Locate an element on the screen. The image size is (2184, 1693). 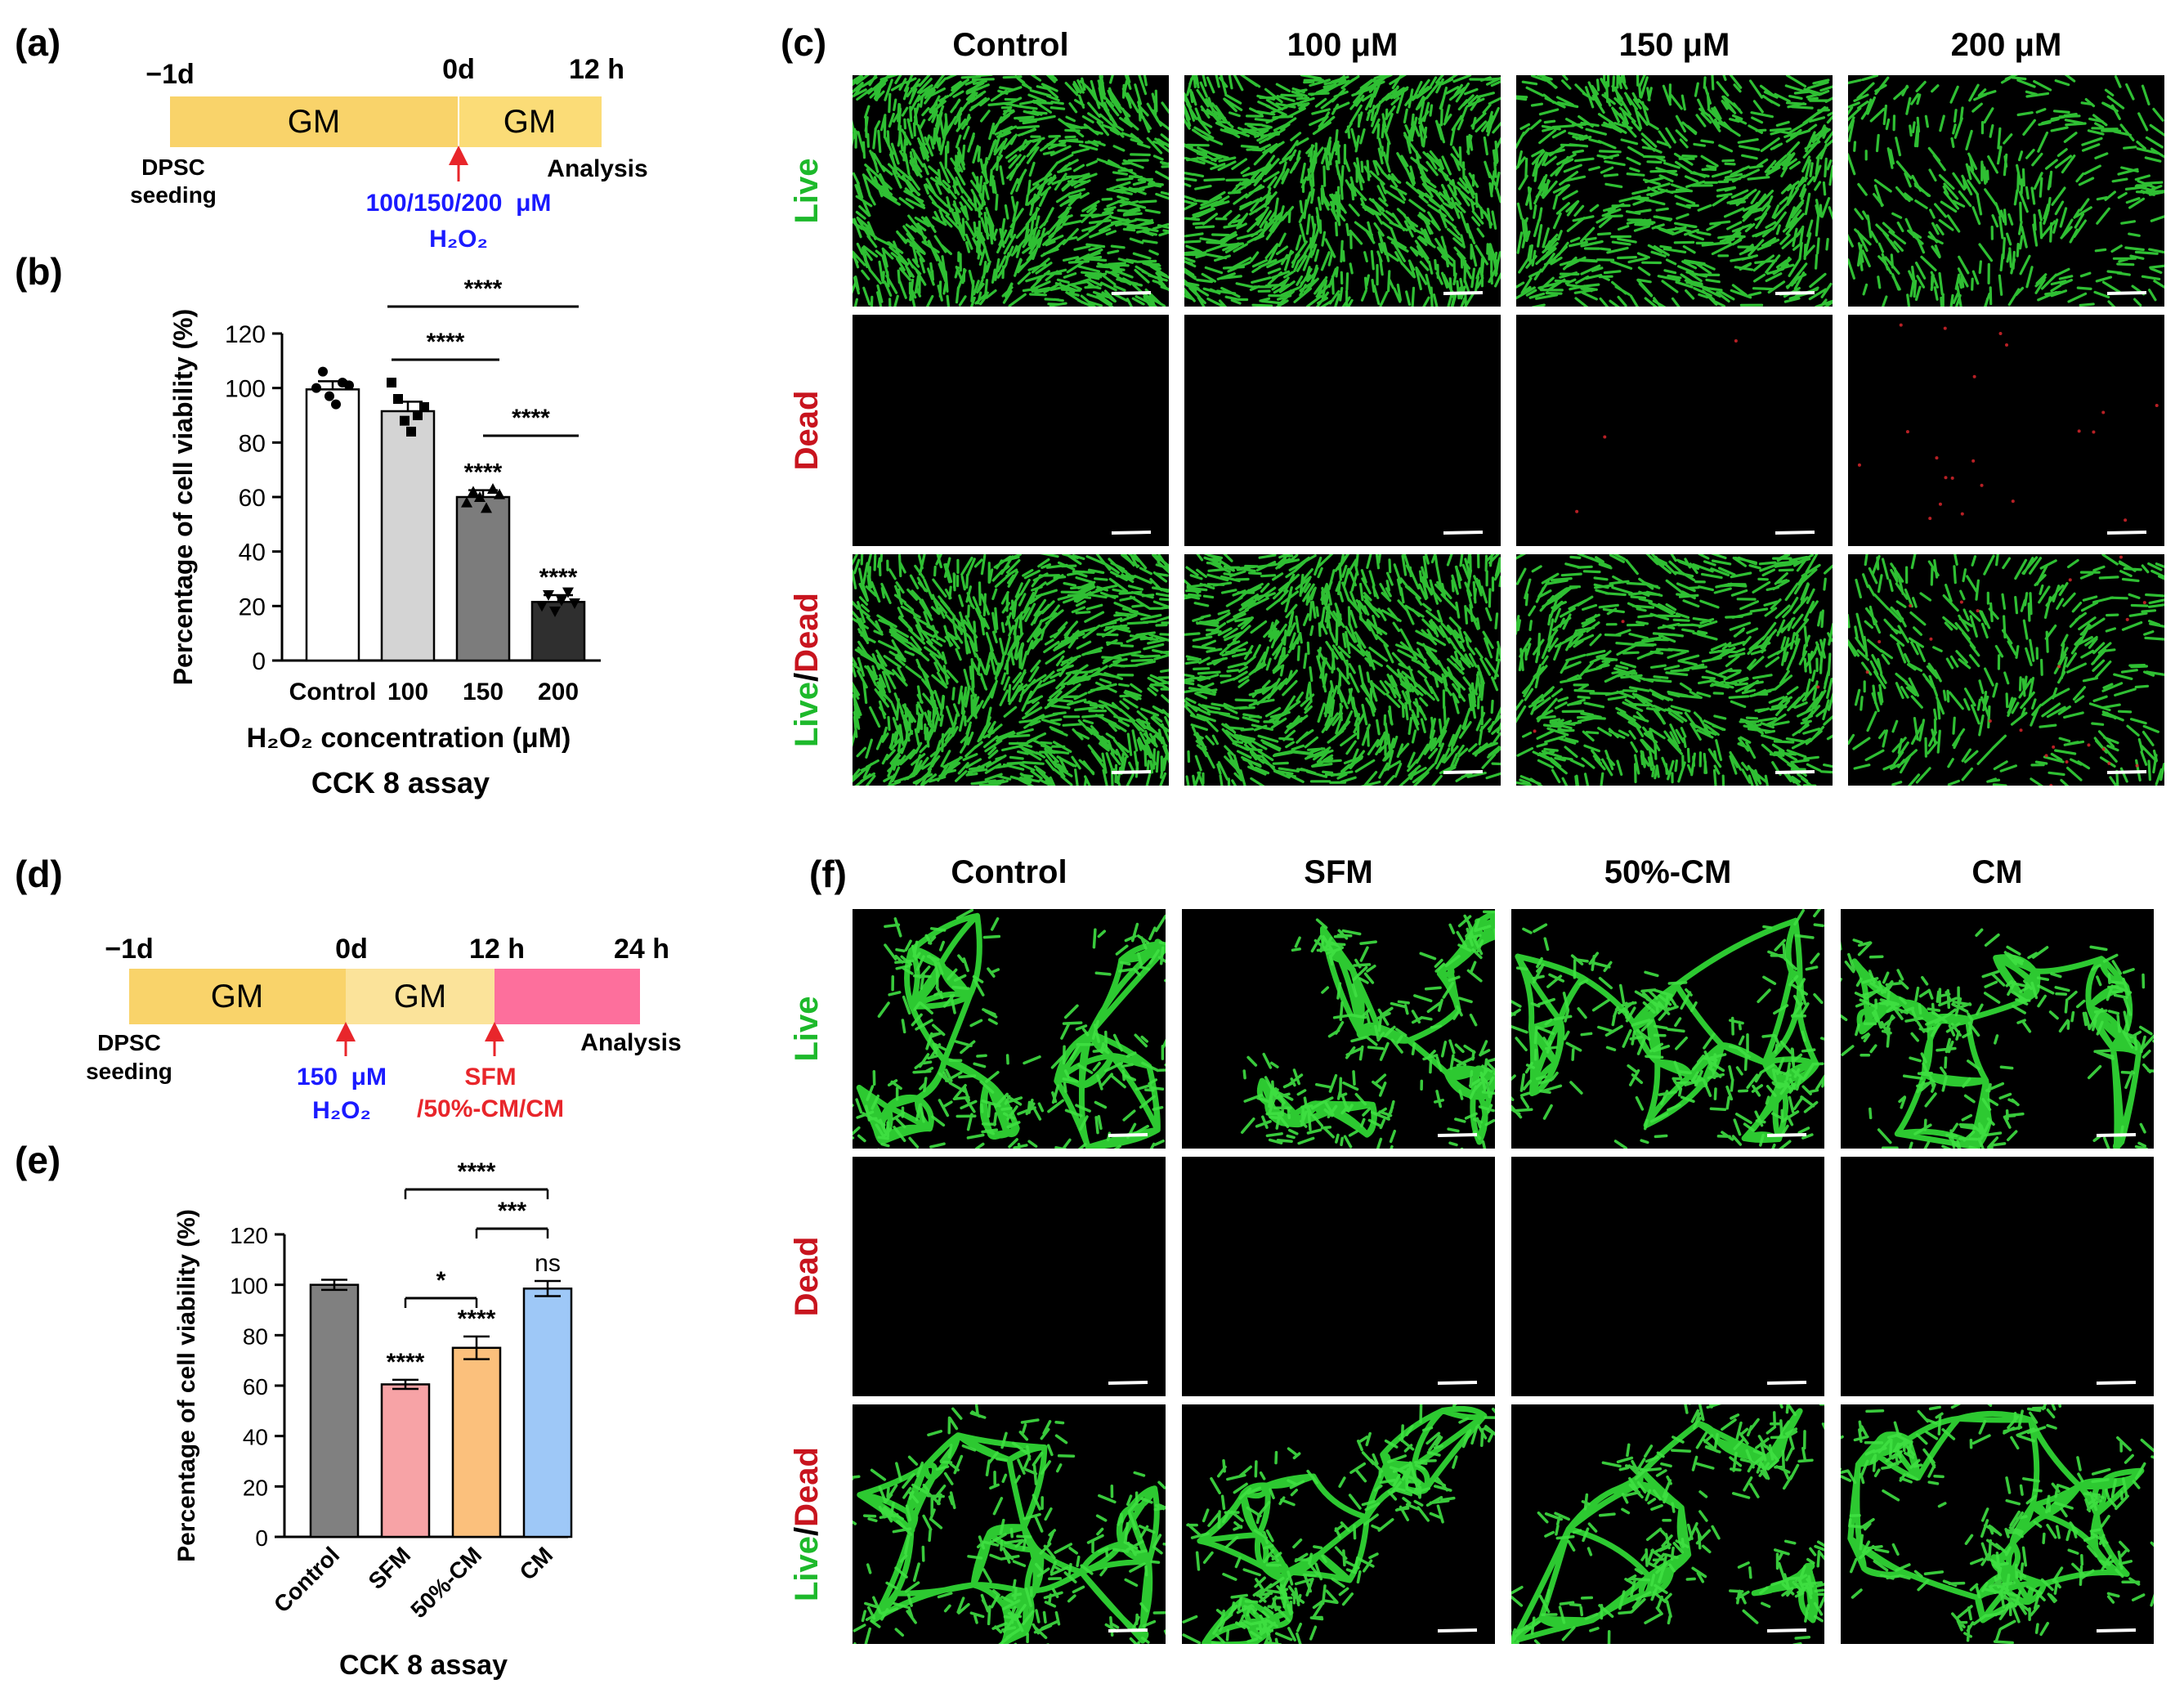
column-header: 200 μM is located at coordinates (2006, 45).